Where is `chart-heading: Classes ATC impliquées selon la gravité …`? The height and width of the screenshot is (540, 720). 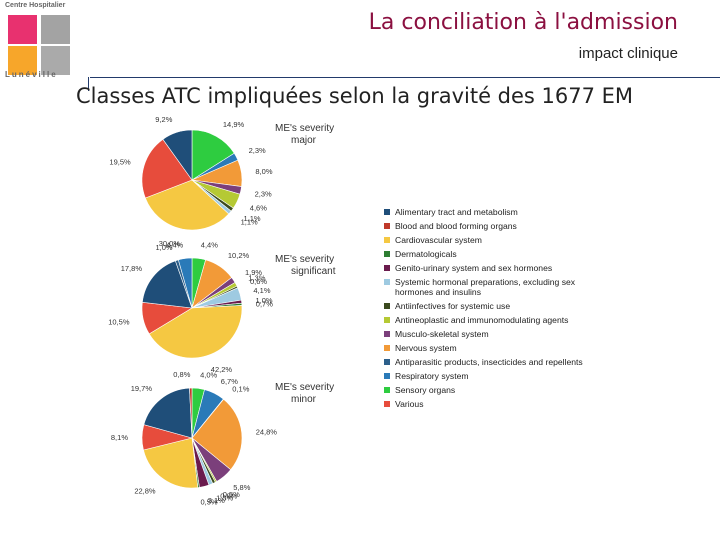
chart-heading: Classes ATC impliquées selon la gravité … is located at coordinates (355, 96).